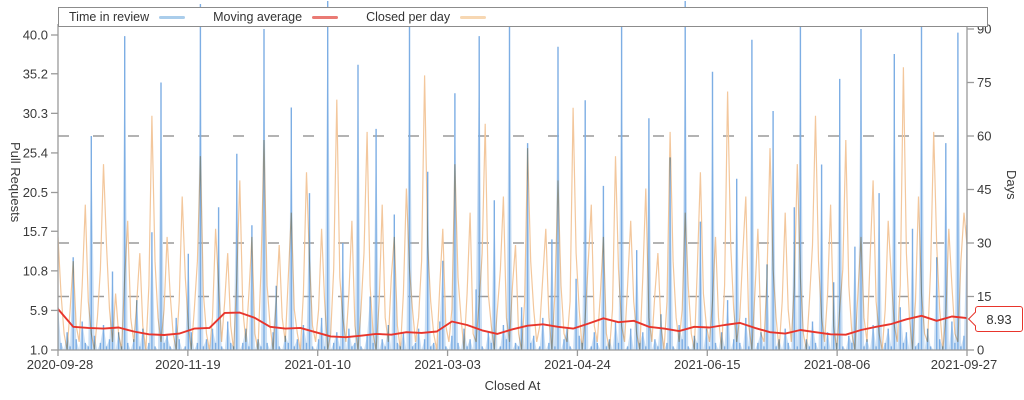 This screenshot has width=1024, height=400. I want to click on legend-label: Closed per day, so click(408, 17).